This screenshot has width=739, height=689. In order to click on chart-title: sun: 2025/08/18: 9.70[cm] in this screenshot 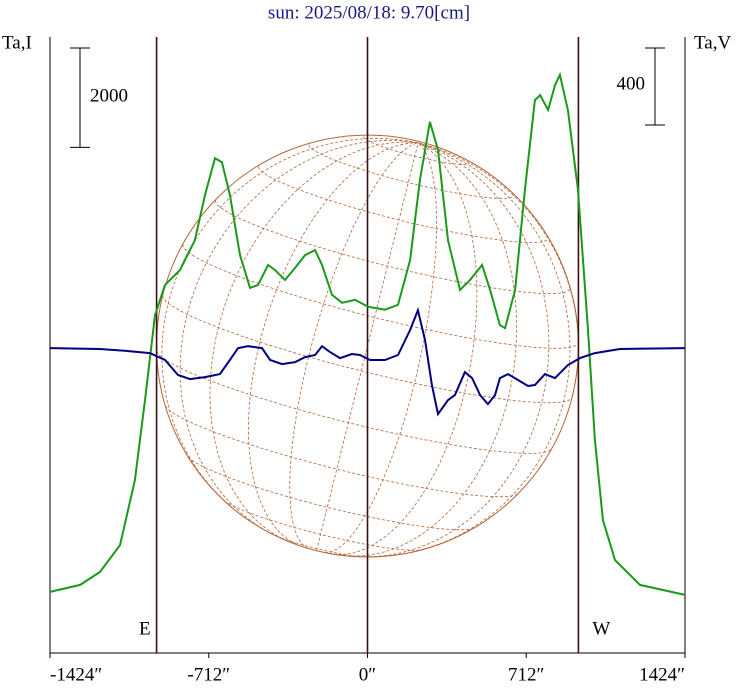, I will do `click(369, 12)`.